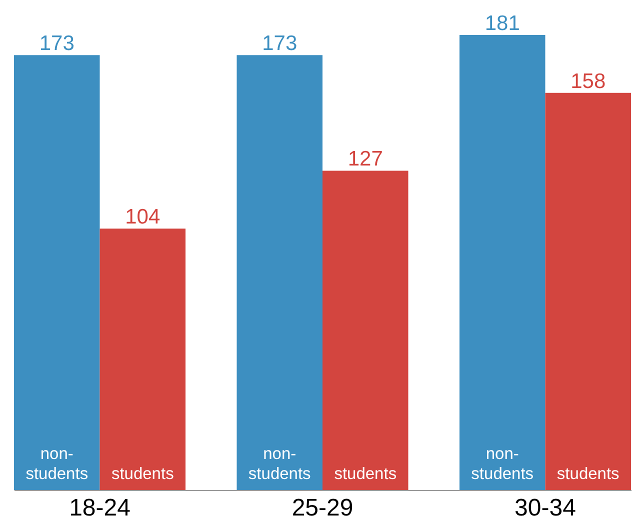 This screenshot has width=633, height=521. What do you see at coordinates (57, 464) in the screenshot?
I see `series-label: non-students` at bounding box center [57, 464].